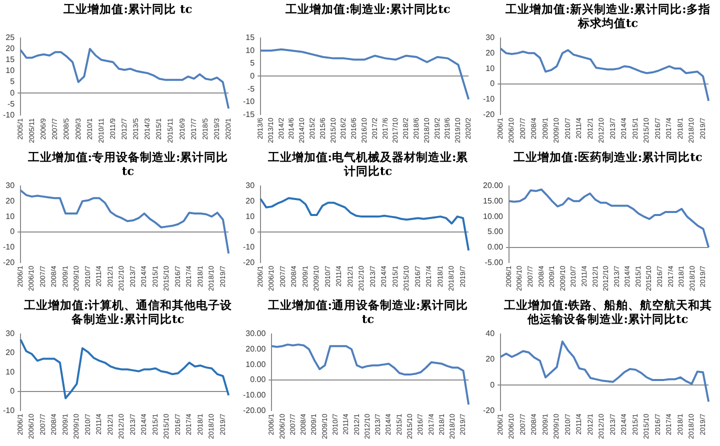  Describe the element at coordinates (368, 311) in the screenshot. I see `chart-title: 工业增加值:通用设备制造业:累计同比tc` at that location.